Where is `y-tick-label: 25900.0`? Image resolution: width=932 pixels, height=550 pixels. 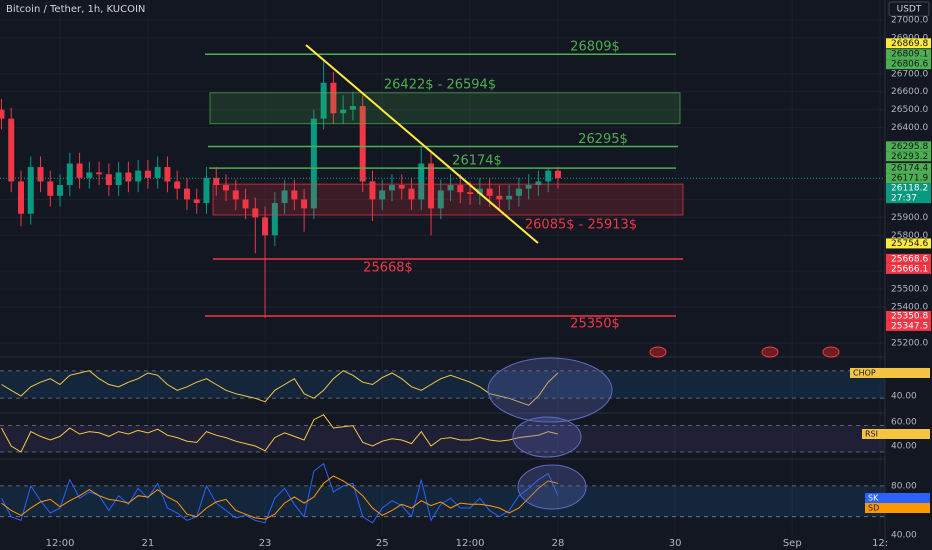 y-tick-label: 25900.0 is located at coordinates (909, 218).